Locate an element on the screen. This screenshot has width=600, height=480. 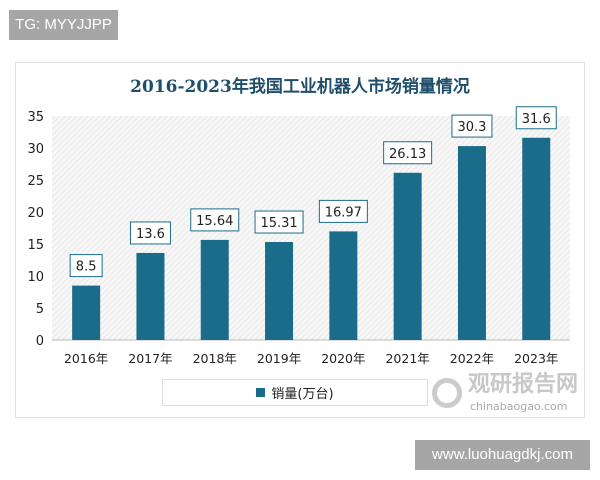
watermark-en: chinabaogao.com is located at coordinates (519, 406).